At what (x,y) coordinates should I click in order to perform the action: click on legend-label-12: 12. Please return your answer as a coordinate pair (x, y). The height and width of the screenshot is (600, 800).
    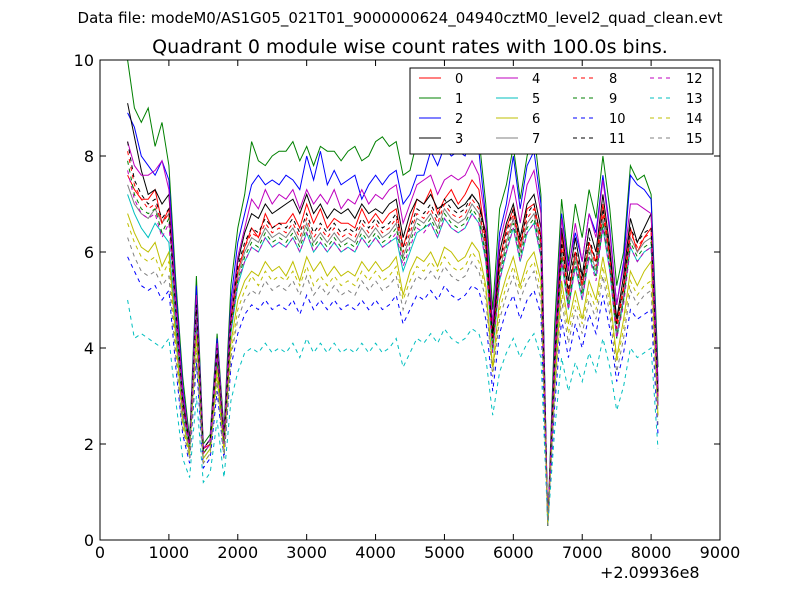
    Looking at the image, I should click on (694, 79).